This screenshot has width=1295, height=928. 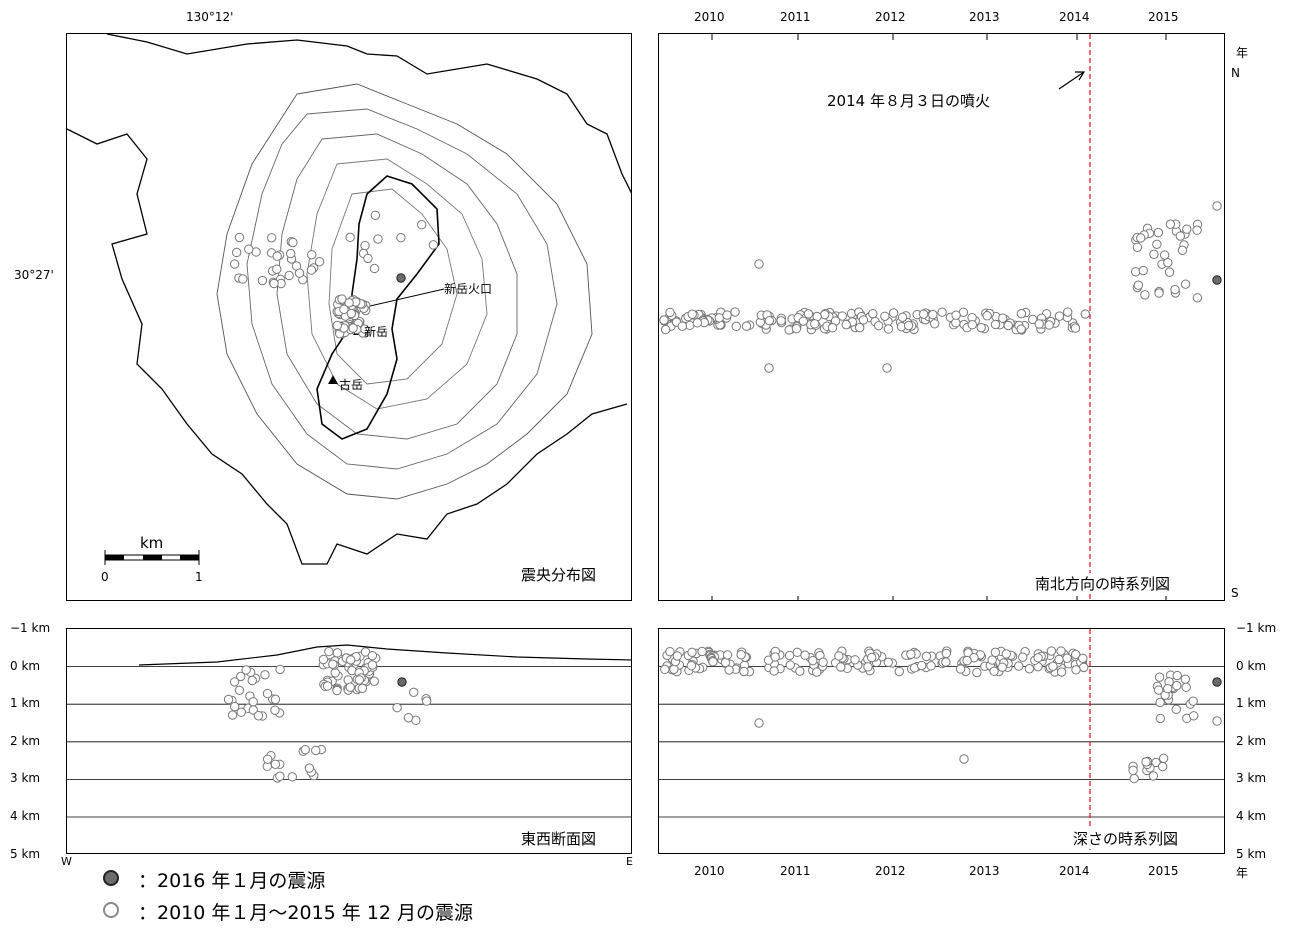 I want to click on bottom-year-label-2015: 2015, so click(x=1163, y=871).